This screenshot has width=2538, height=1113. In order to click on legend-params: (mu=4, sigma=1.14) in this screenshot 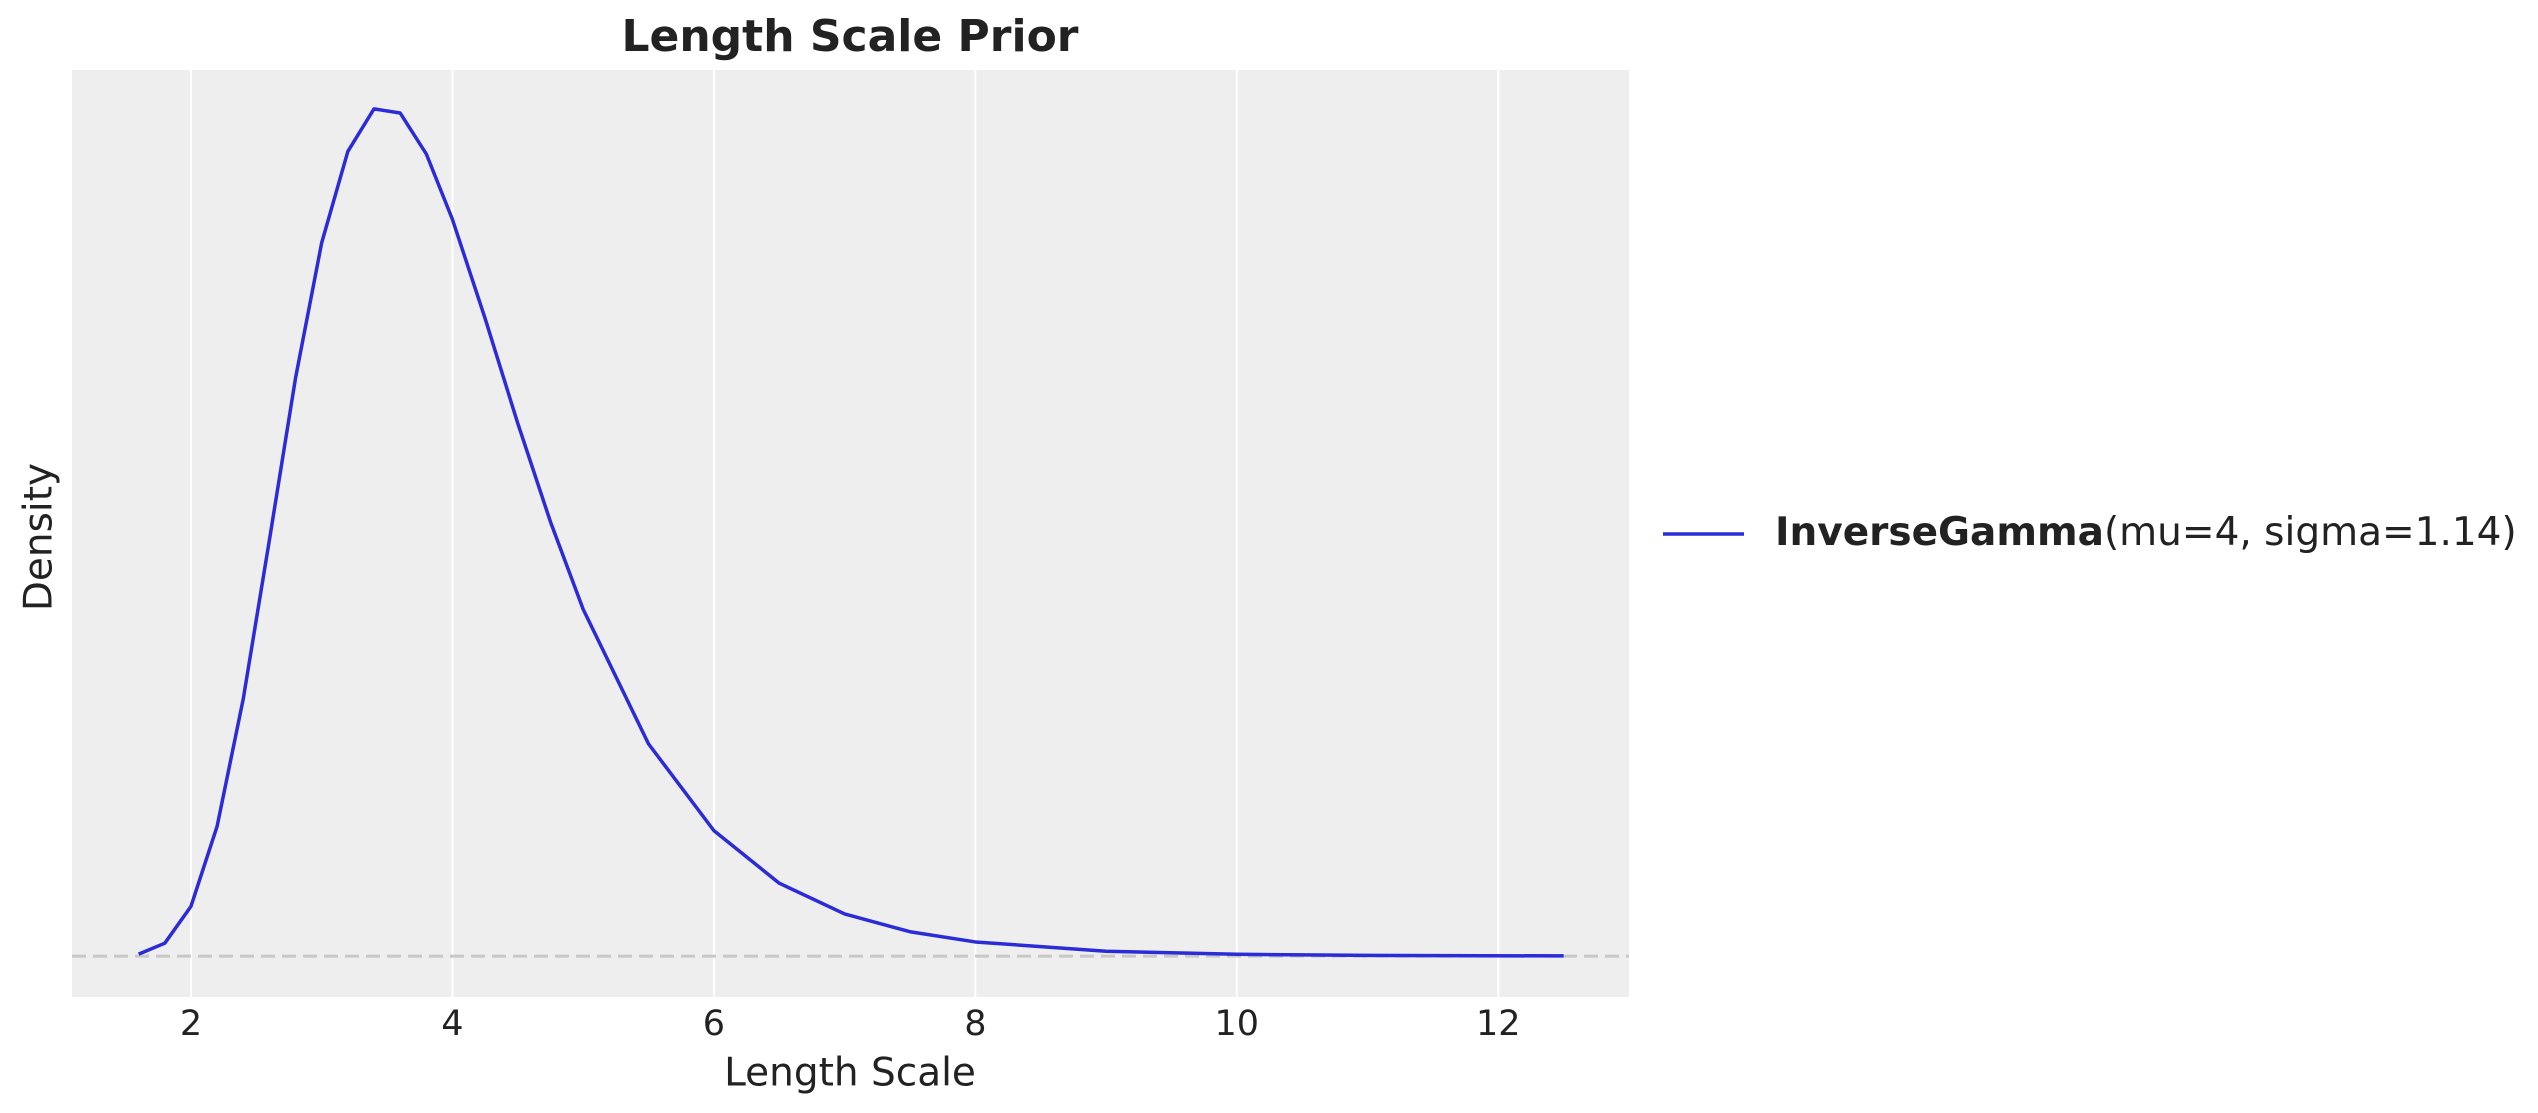, I will do `click(2310, 532)`.